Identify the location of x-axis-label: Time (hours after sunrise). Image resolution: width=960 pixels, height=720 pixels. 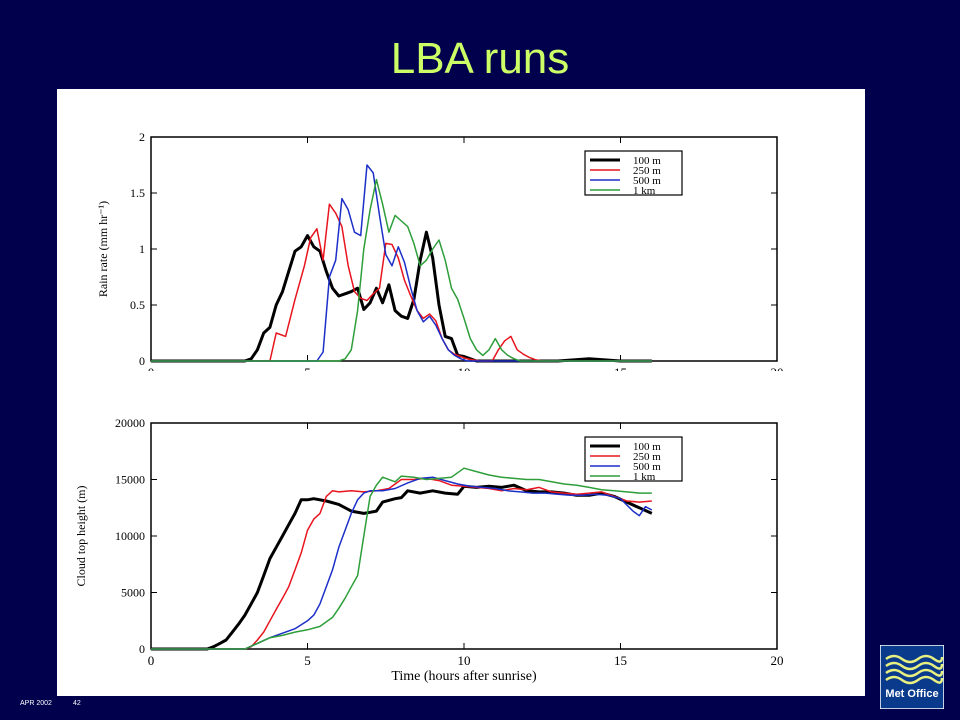
(464, 676).